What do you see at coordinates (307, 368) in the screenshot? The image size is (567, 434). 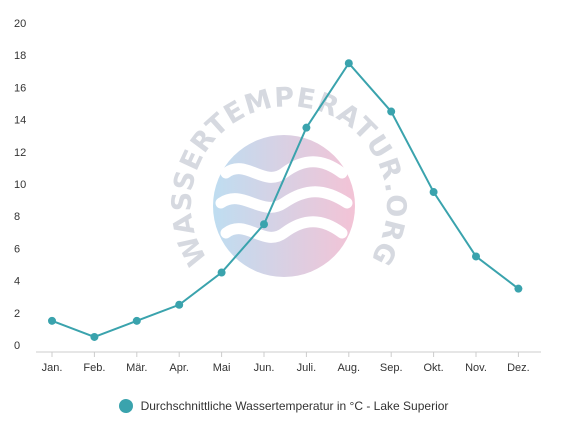 I see `x-tick-label: Juli.` at bounding box center [307, 368].